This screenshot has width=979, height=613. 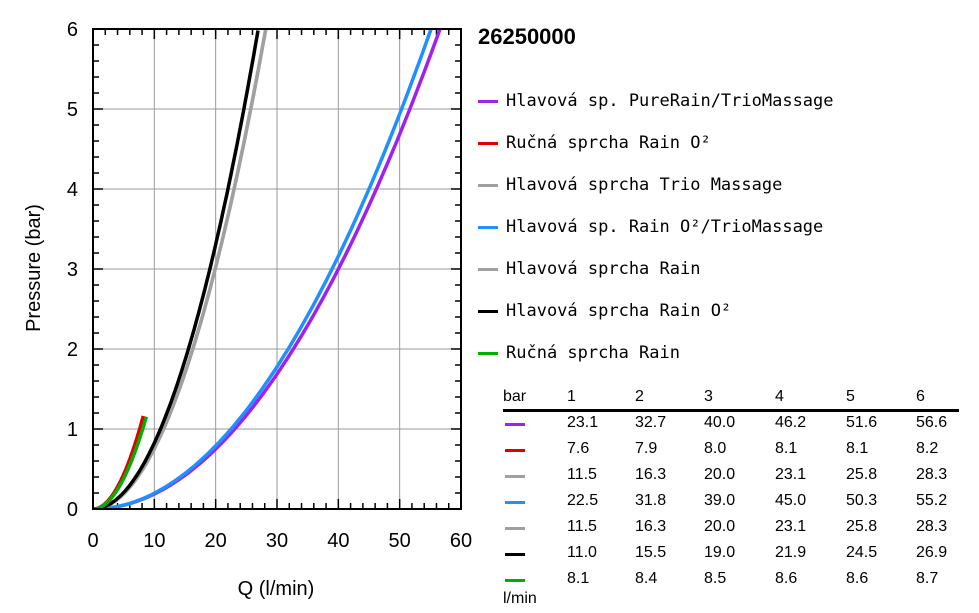 What do you see at coordinates (651, 422) in the screenshot?
I see `table-cell: 32.7` at bounding box center [651, 422].